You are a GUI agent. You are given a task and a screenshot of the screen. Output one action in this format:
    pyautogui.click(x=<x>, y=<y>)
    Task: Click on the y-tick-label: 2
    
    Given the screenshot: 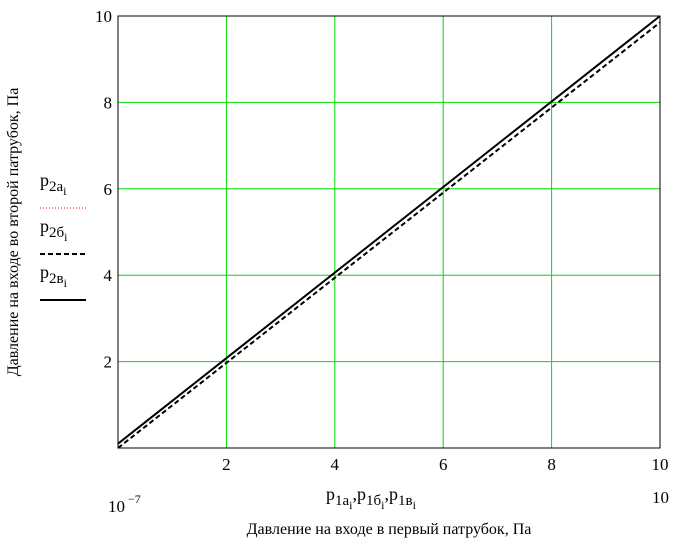 What is the action you would take?
    pyautogui.click(x=108, y=362)
    